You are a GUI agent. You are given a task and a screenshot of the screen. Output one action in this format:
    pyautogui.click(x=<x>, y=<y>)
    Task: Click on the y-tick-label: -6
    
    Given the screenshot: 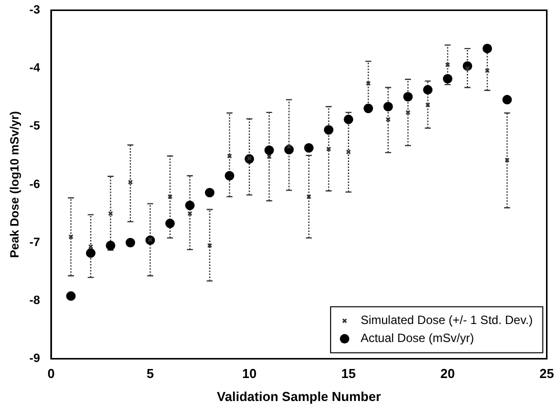 What is the action you would take?
    pyautogui.click(x=34, y=183)
    